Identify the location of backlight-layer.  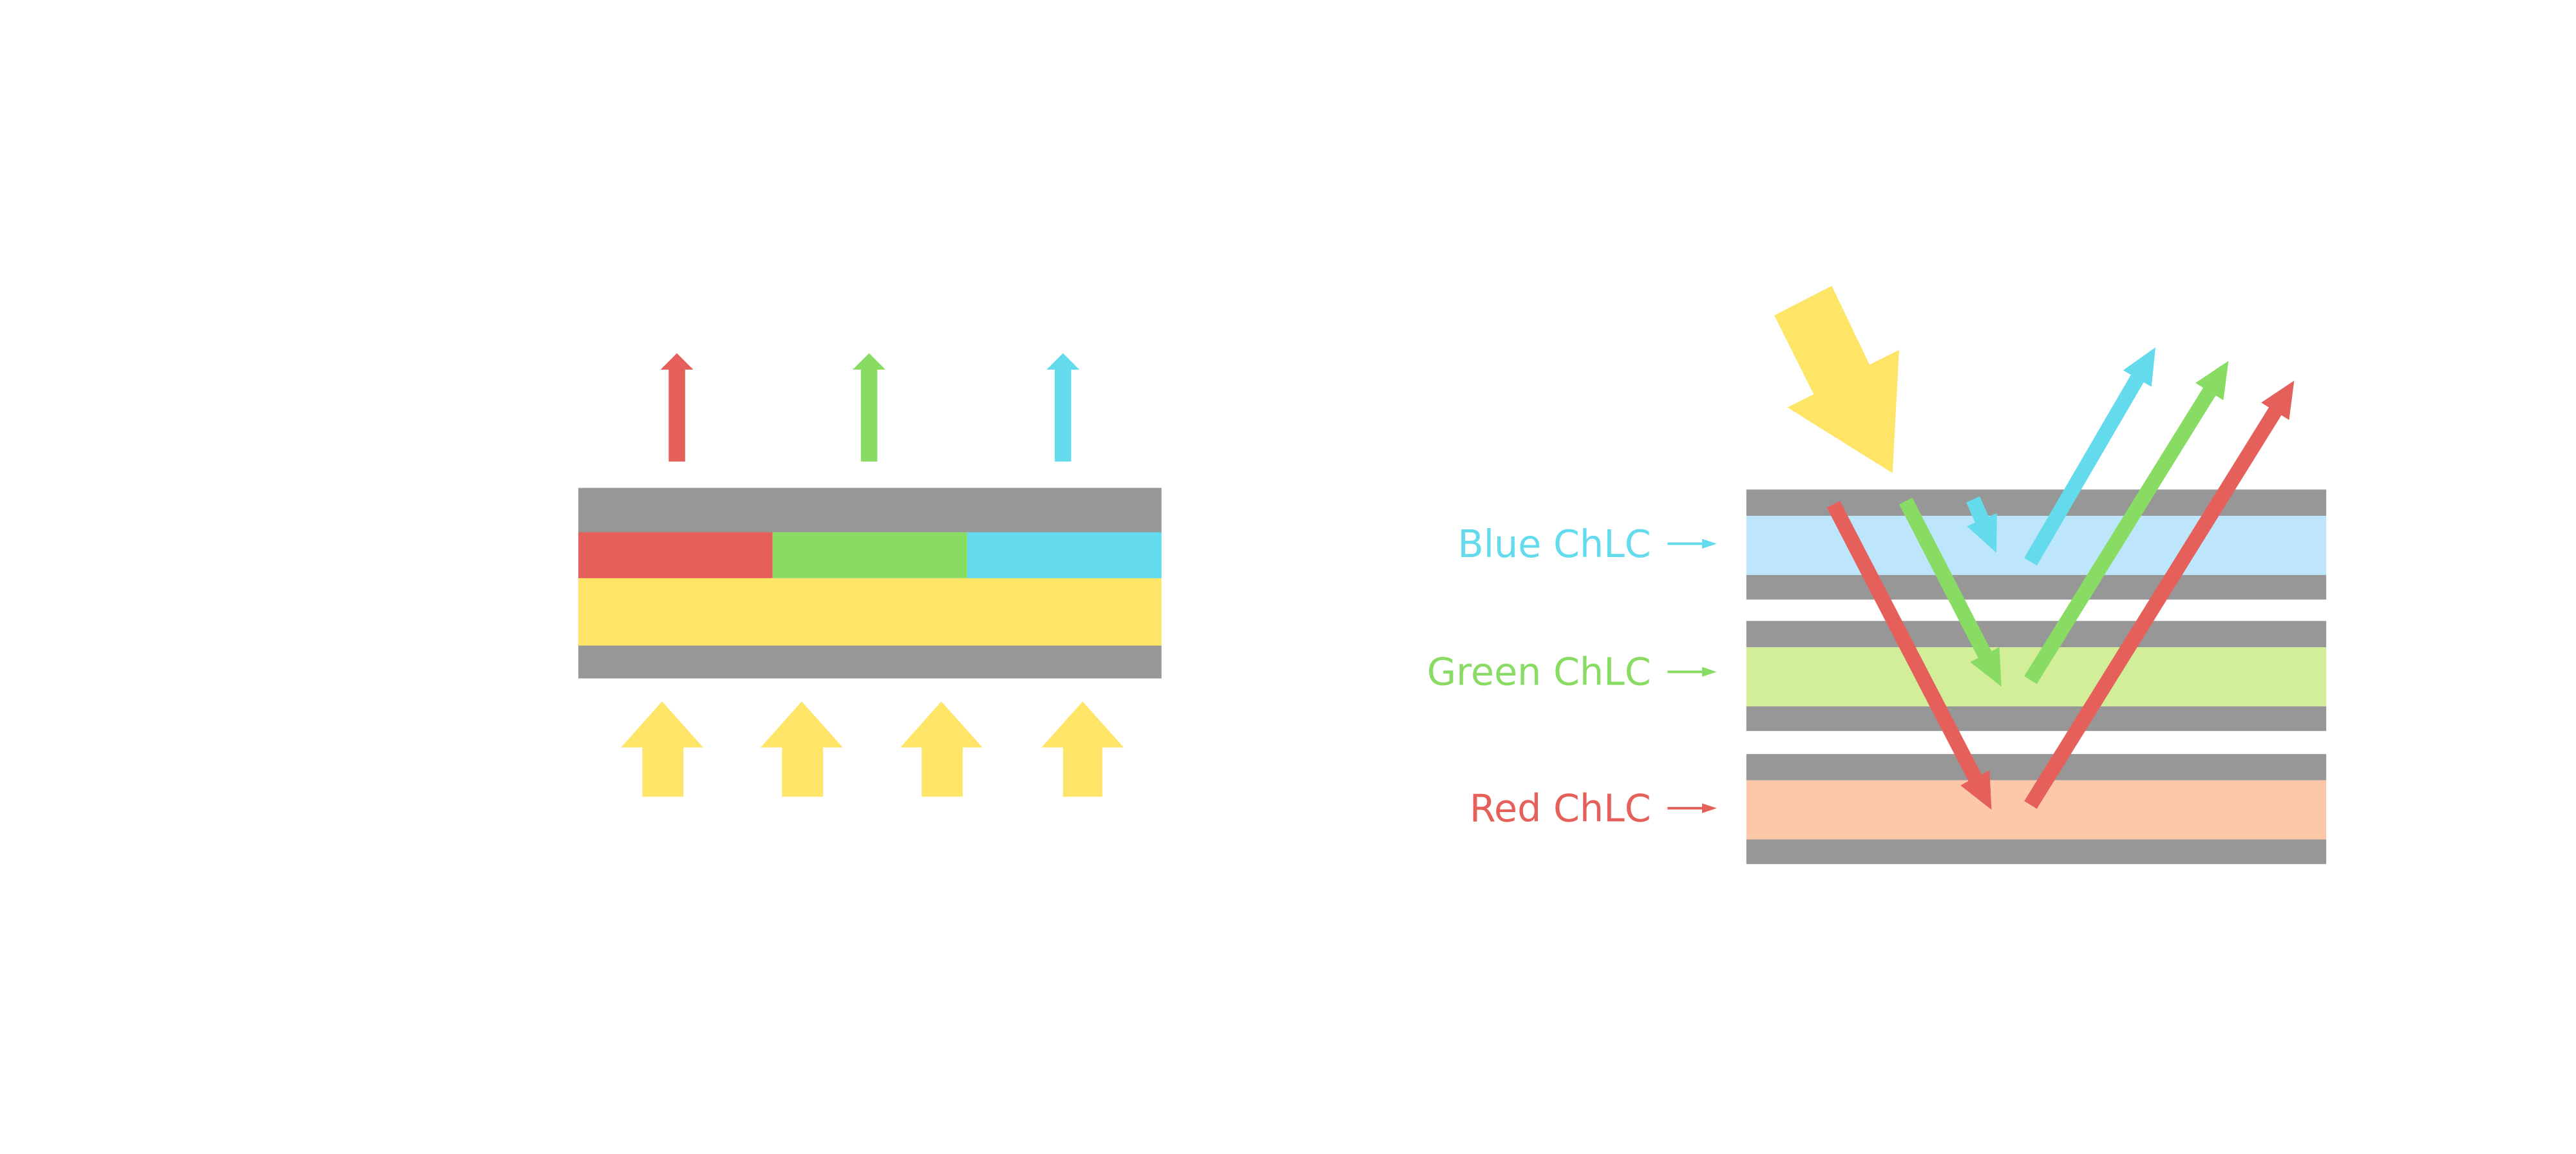
(870, 612).